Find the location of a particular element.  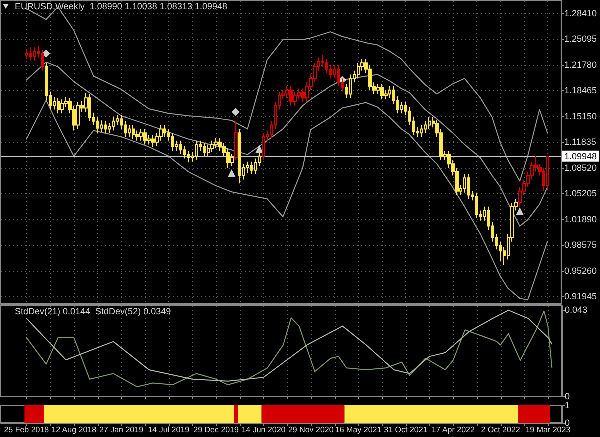

x-tick-label: 27 Jan 2019 is located at coordinates (121, 430).